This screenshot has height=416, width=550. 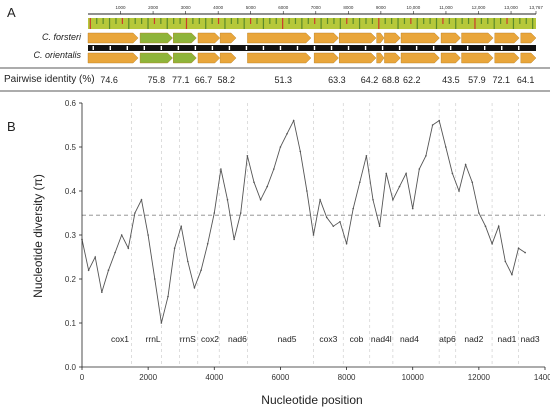 I want to click on ruler-tick-label: 3000, so click(x=186, y=7).